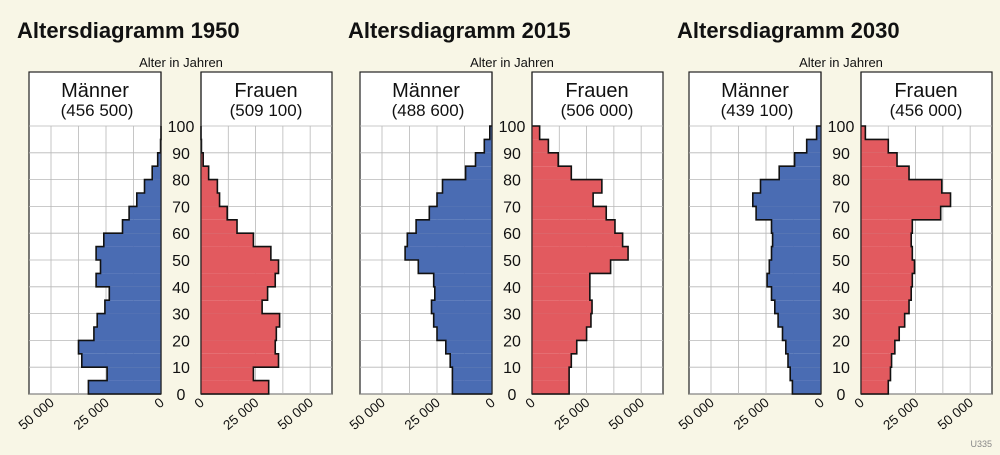  What do you see at coordinates (981, 444) in the screenshot?
I see `figure-code: U335` at bounding box center [981, 444].